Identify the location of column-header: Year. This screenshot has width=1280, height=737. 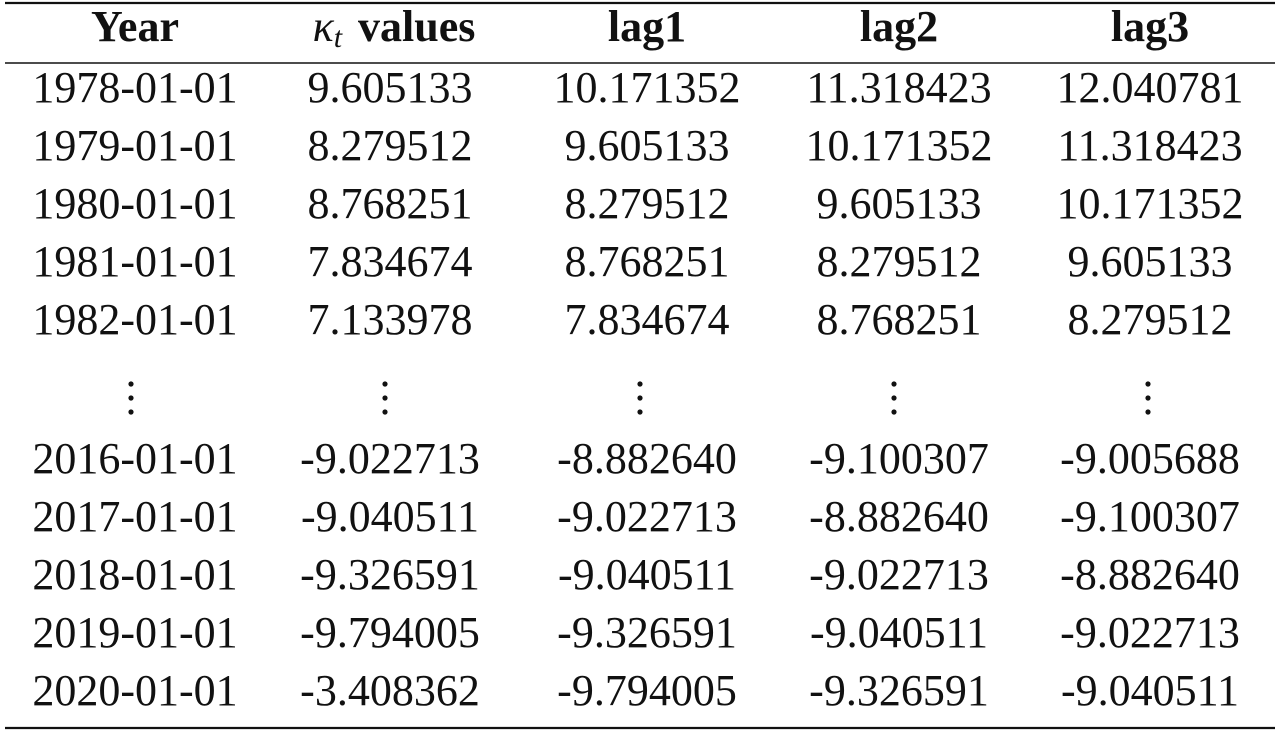
(135, 26).